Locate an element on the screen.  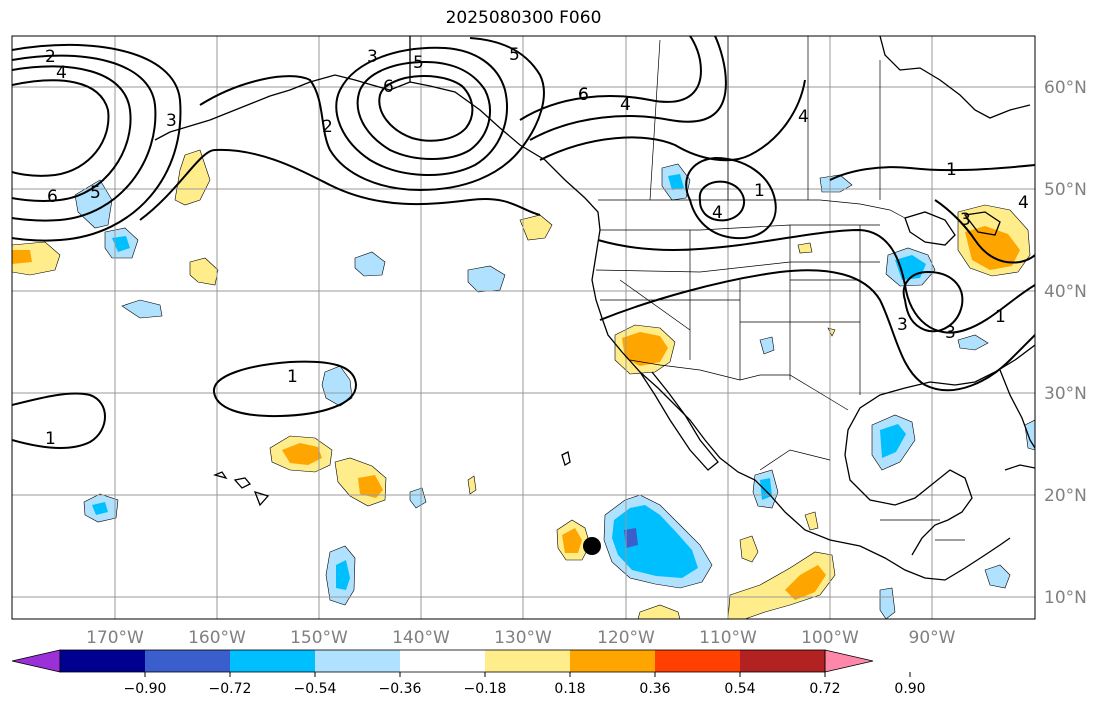
lon-label: 170°W is located at coordinates (115, 638).